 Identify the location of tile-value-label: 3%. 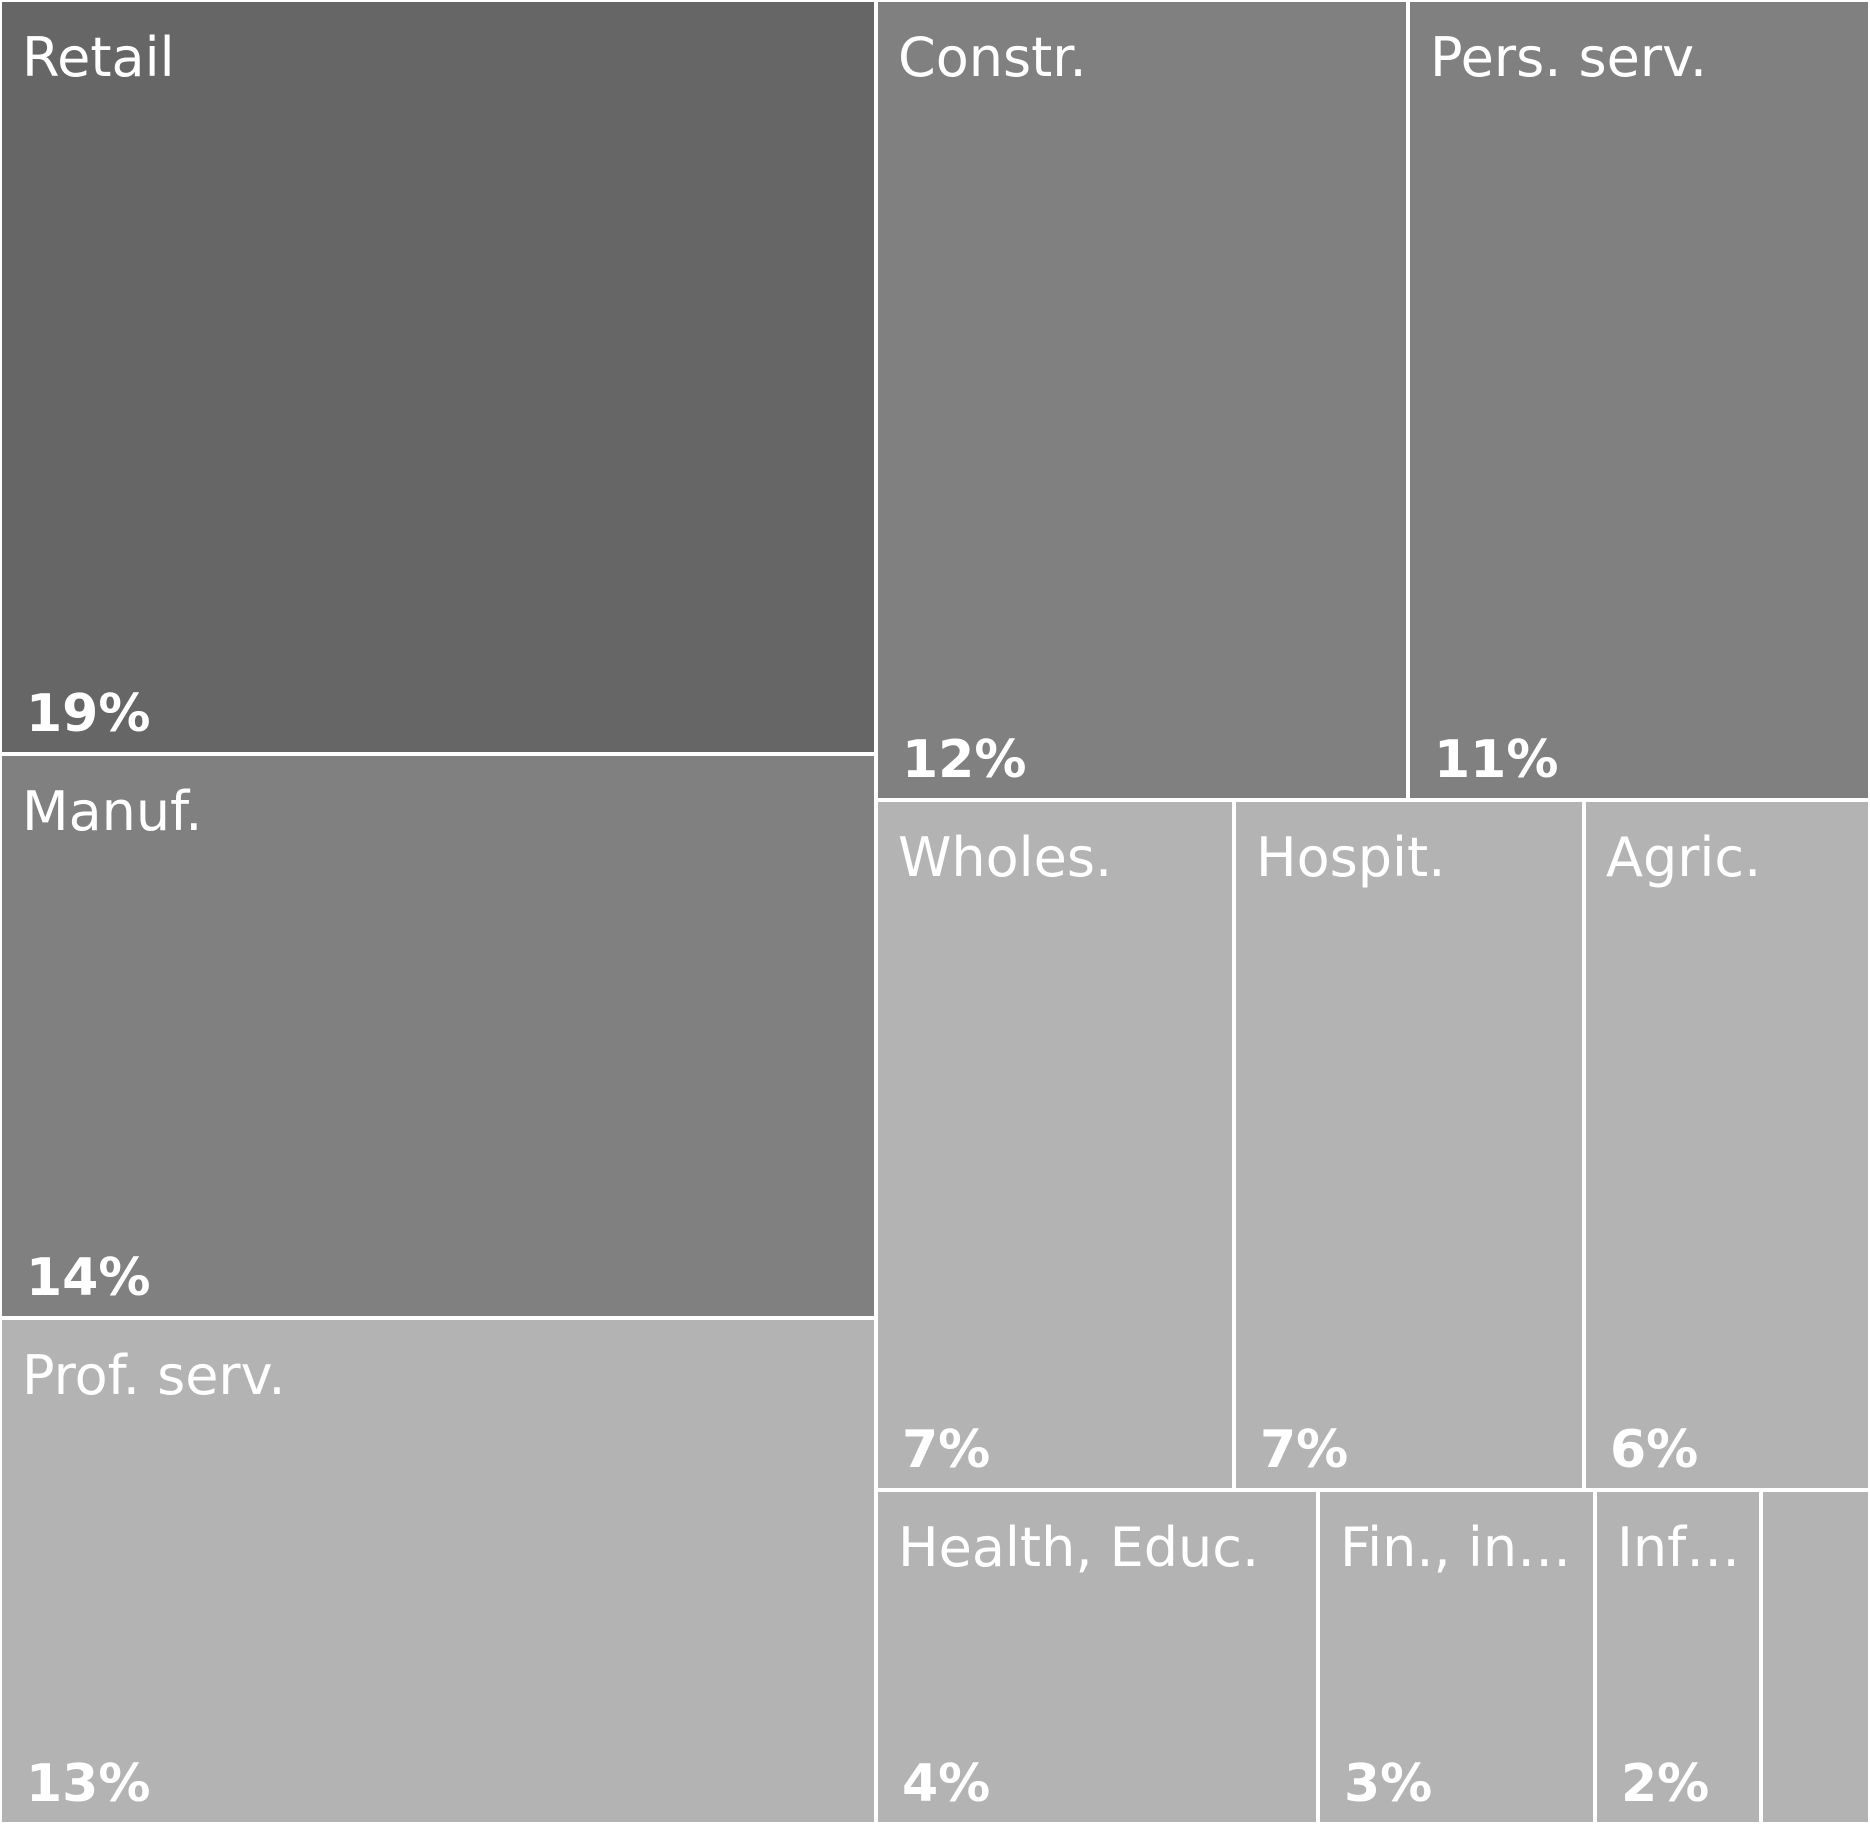
(1388, 1784).